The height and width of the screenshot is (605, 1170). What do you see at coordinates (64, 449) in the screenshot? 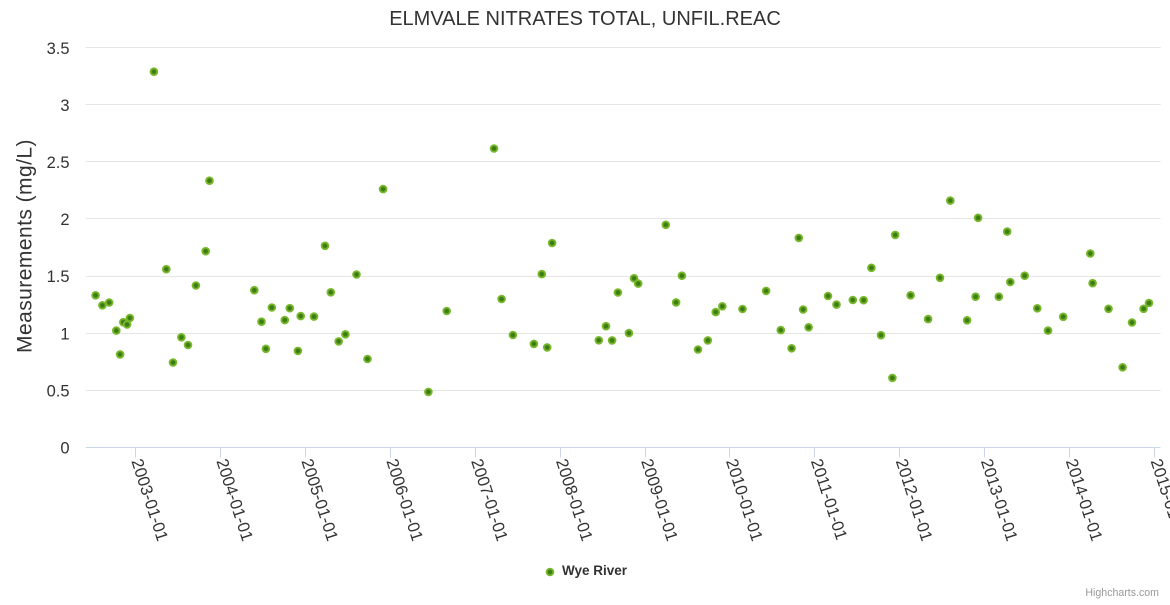
I see `svg-text: 0` at bounding box center [64, 449].